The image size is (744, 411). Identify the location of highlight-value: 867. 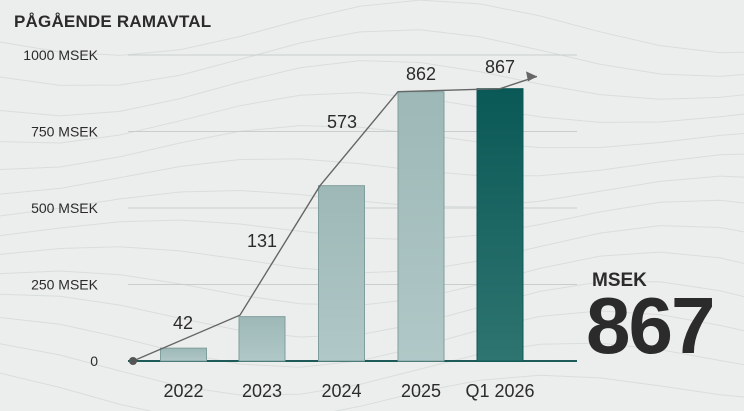
(650, 325).